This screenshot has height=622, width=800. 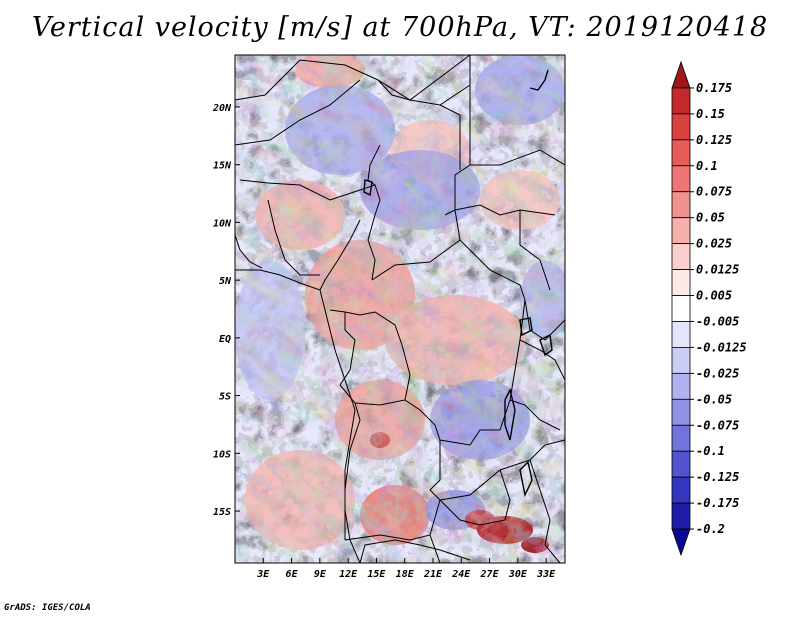 What do you see at coordinates (263, 574) in the screenshot?
I see `lon-tick-label: 3E` at bounding box center [263, 574].